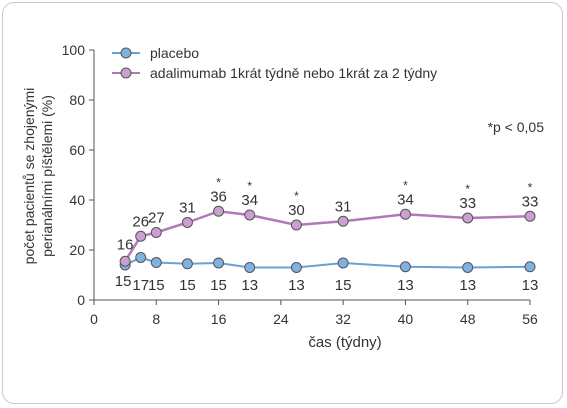 The width and height of the screenshot is (567, 408). I want to click on y-tick-label: 40, so click(77, 200).